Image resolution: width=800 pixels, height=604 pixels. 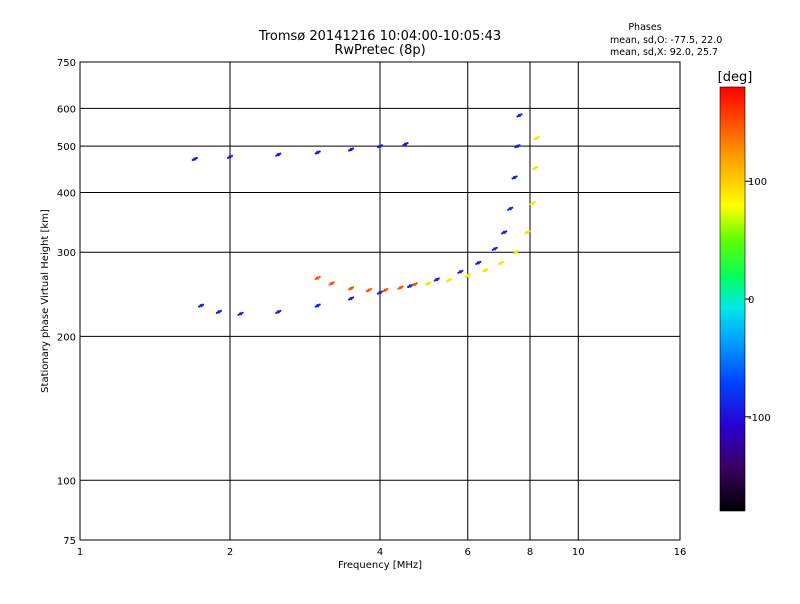 I want to click on colorbar-tick-label: 100, so click(x=757, y=182).